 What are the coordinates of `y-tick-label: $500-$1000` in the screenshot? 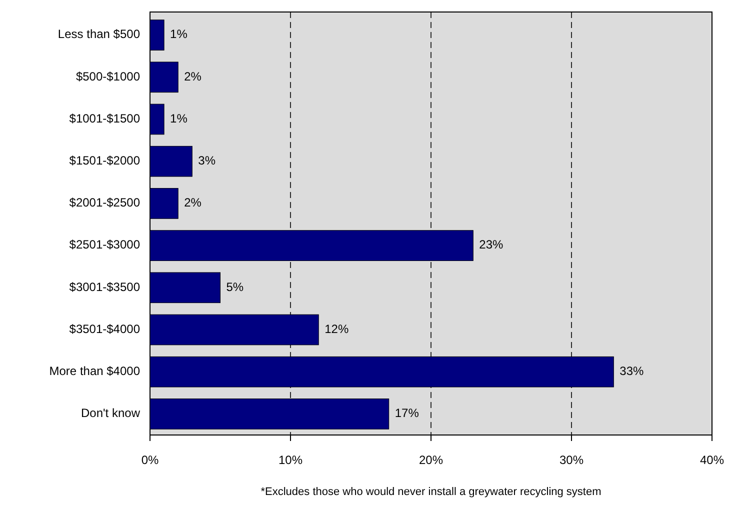 It's located at (108, 76).